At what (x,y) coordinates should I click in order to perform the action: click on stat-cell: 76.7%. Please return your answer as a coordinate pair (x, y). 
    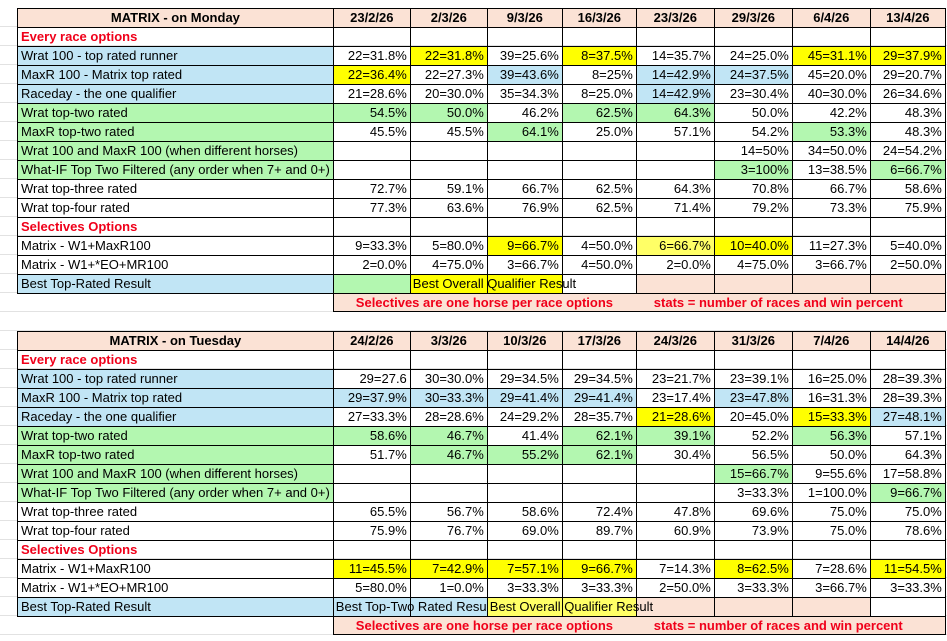
    Looking at the image, I should click on (448, 531).